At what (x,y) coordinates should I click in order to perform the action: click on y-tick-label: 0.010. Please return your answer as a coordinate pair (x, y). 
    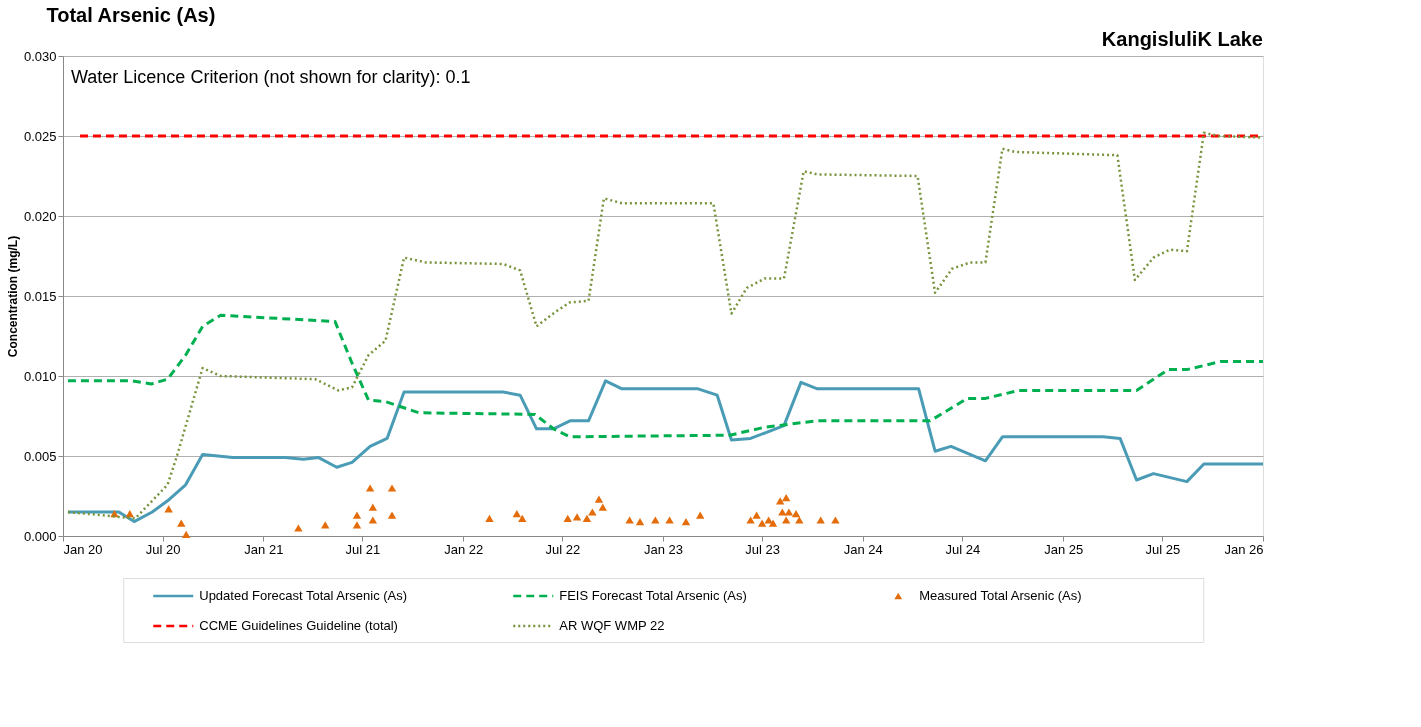
    Looking at the image, I should click on (40, 376).